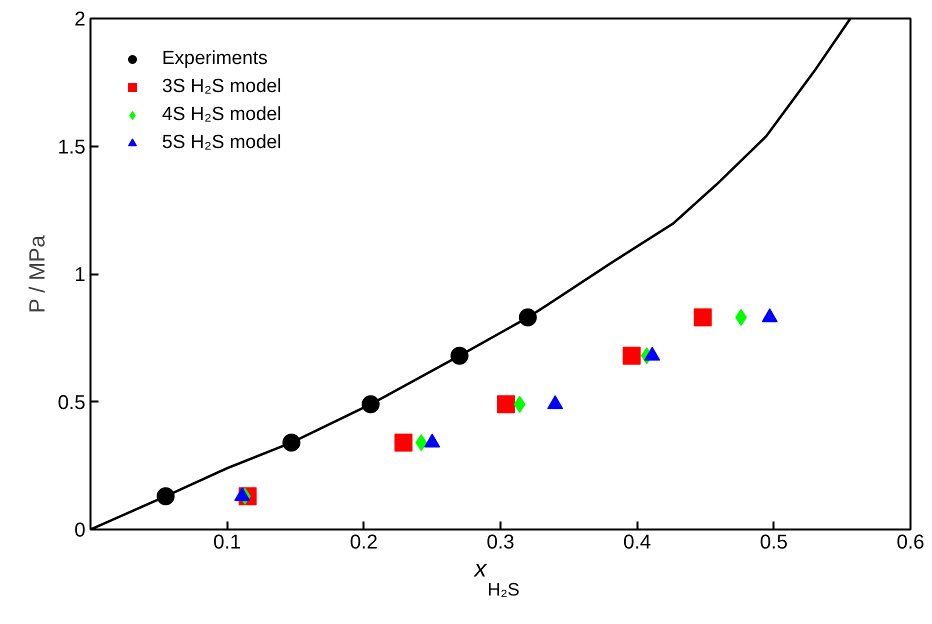 The height and width of the screenshot is (624, 932). Describe the element at coordinates (222, 87) in the screenshot. I see `legend-label: 3S H₂S model` at that location.